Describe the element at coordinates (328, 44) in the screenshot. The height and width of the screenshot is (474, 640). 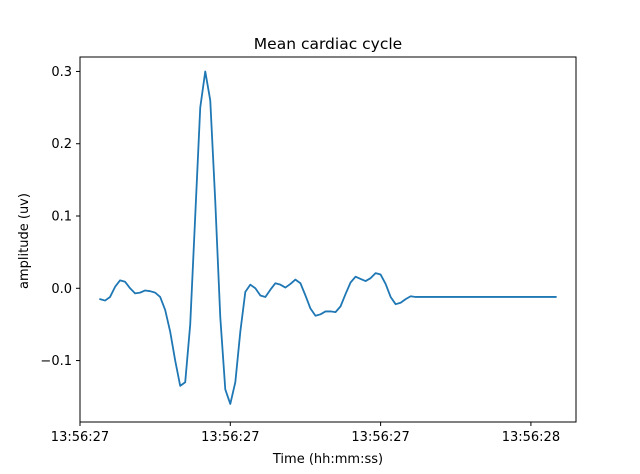
I see `chart-title: Mean cardiac cycle` at that location.